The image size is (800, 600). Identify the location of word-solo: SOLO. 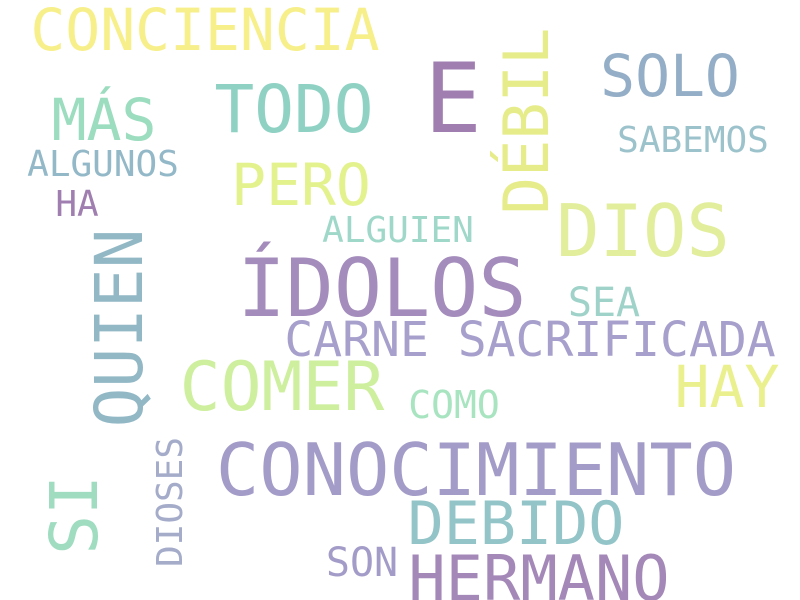
(670, 76).